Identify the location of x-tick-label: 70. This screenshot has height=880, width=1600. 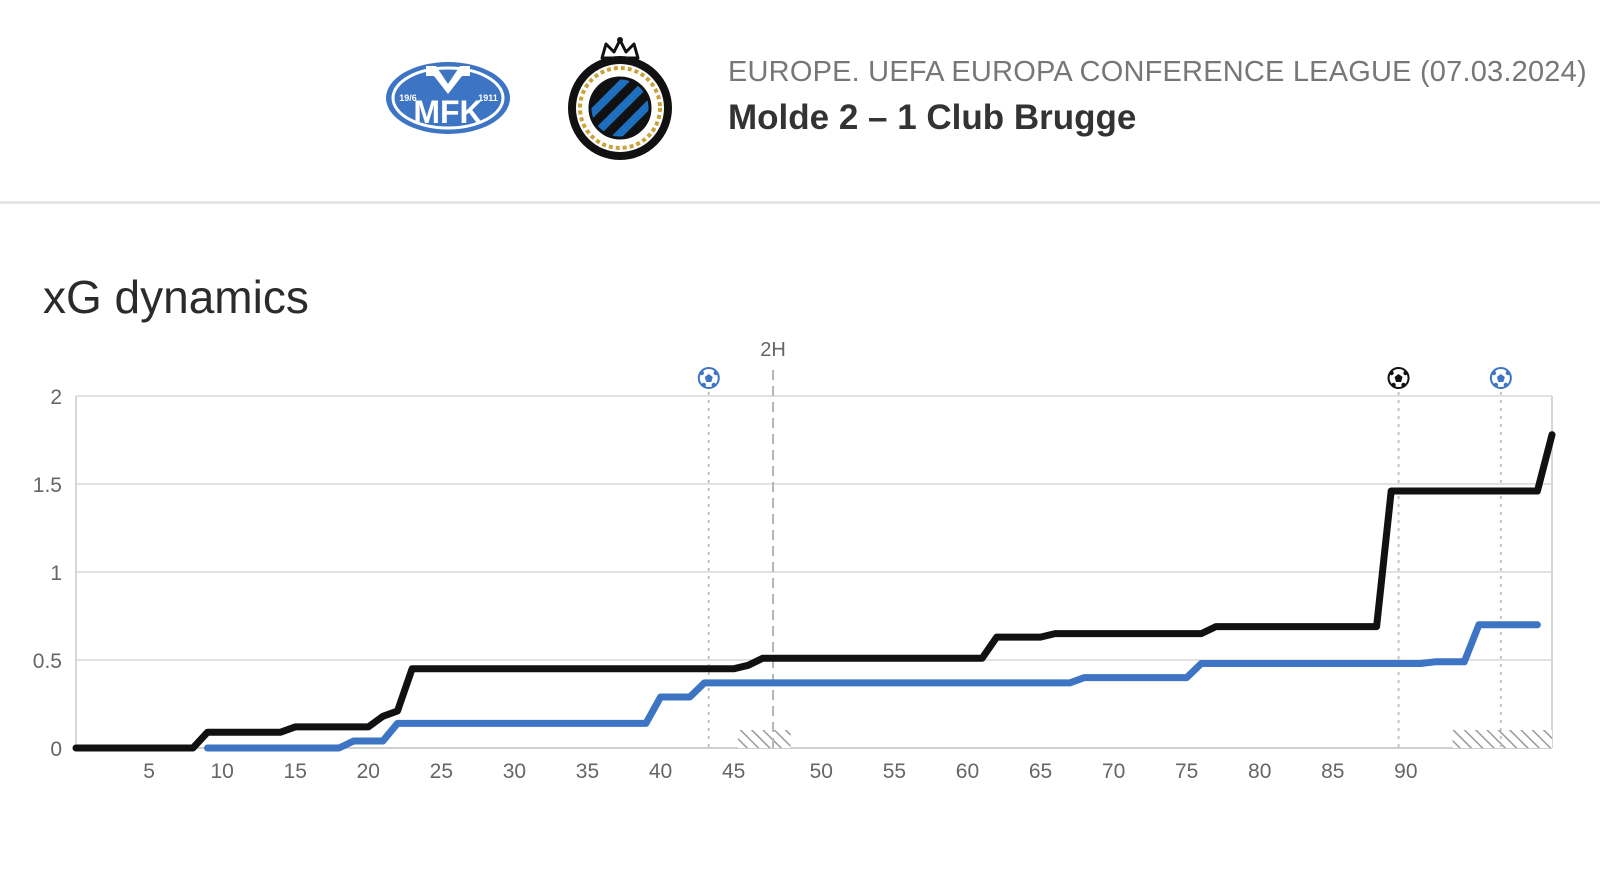
(1113, 771).